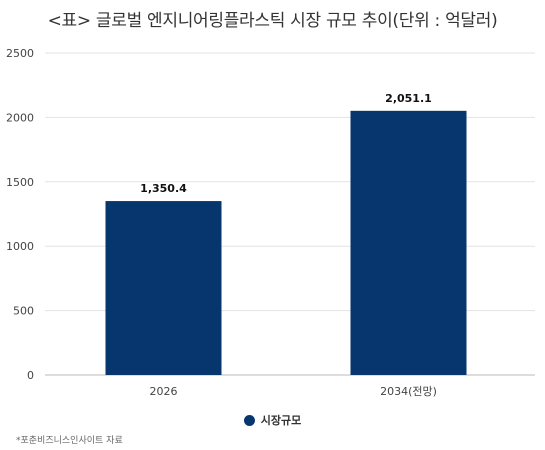 This screenshot has height=450, width=545. What do you see at coordinates (281, 420) in the screenshot?
I see `legend-label: 시장규모` at bounding box center [281, 420].